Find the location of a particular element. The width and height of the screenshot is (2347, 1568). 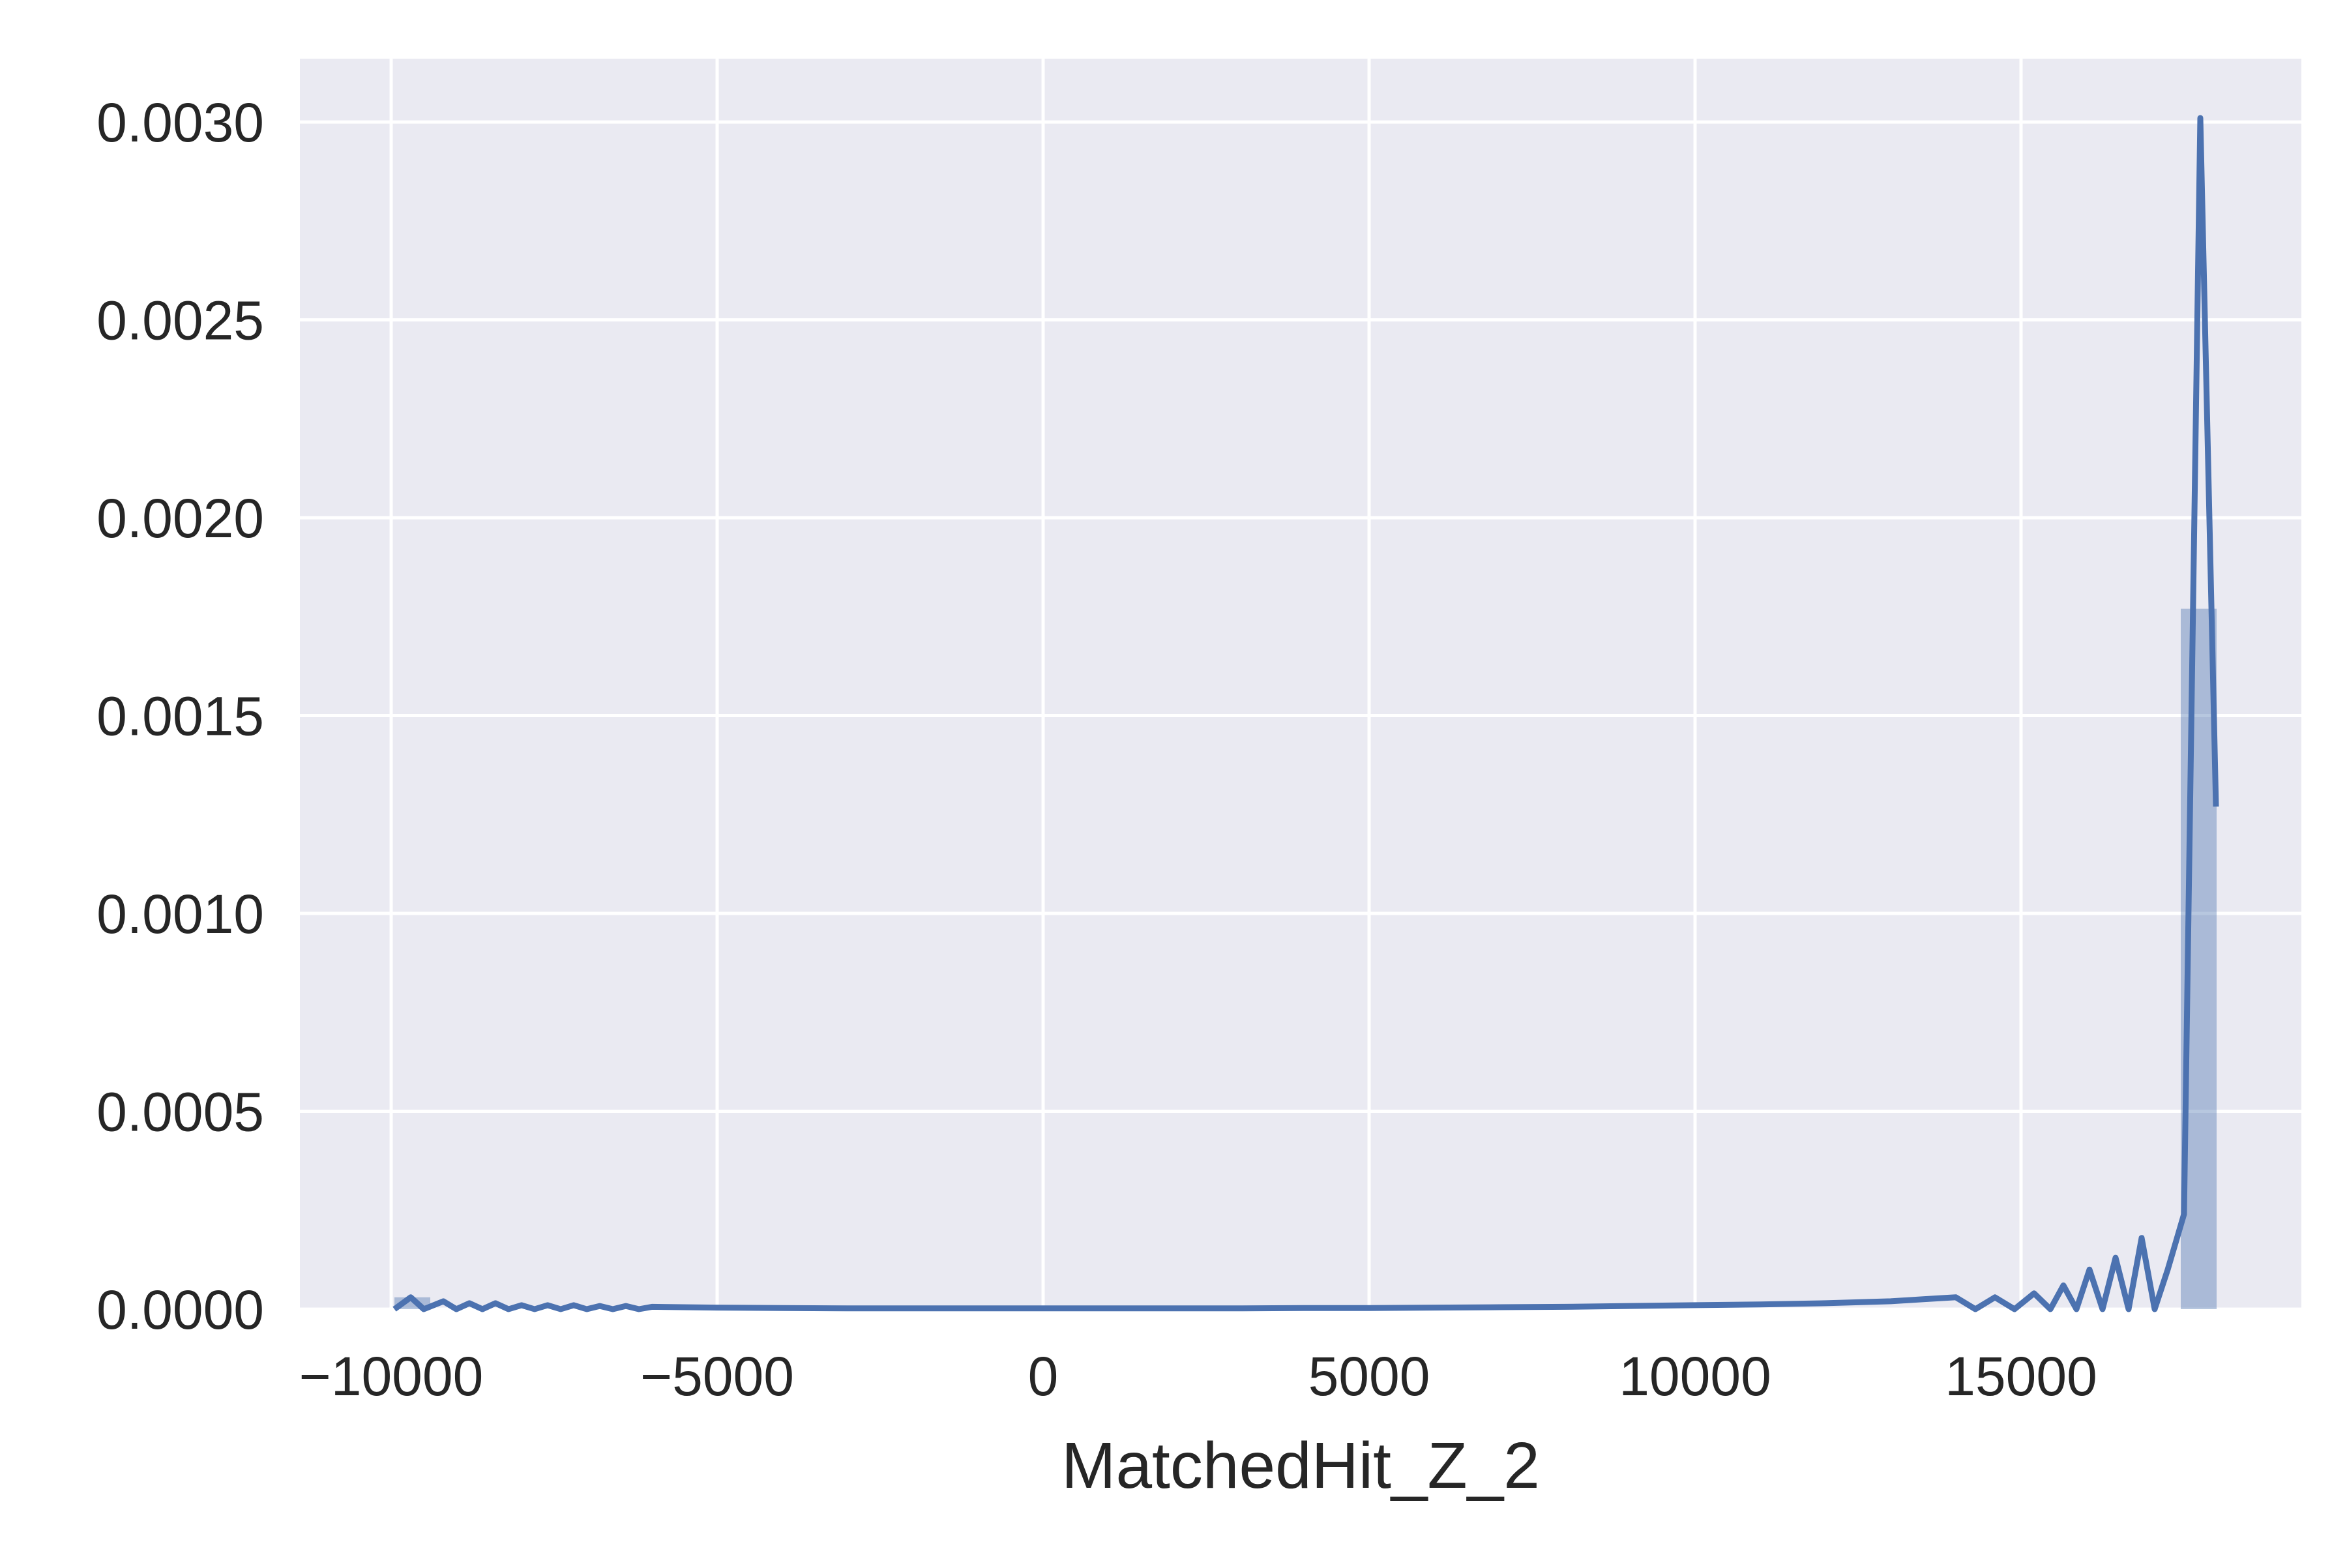

x-tick-label: −5000 is located at coordinates (717, 1376).